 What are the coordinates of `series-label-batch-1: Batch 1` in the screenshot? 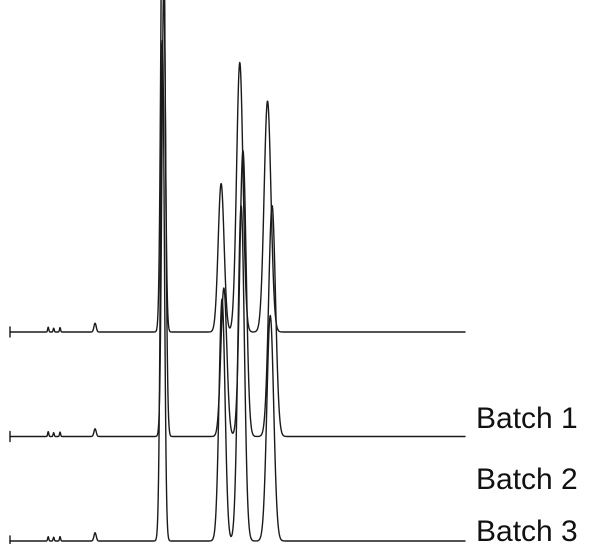 It's located at (527, 418).